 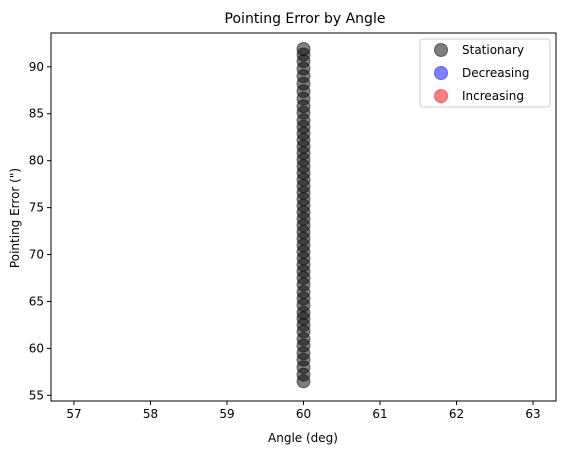 I want to click on x-tick-label: 63, so click(x=532, y=414).